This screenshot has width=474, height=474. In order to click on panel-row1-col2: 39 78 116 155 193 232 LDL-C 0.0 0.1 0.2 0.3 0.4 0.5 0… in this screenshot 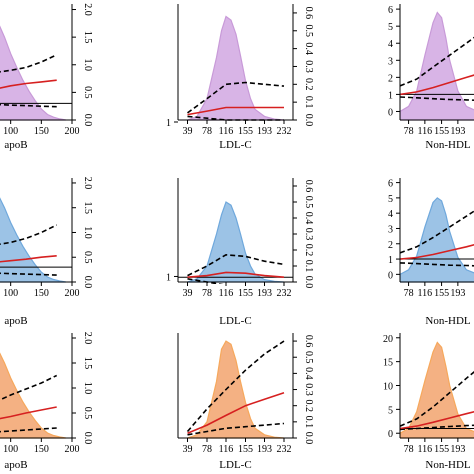, I will do `click(245, 77)`.